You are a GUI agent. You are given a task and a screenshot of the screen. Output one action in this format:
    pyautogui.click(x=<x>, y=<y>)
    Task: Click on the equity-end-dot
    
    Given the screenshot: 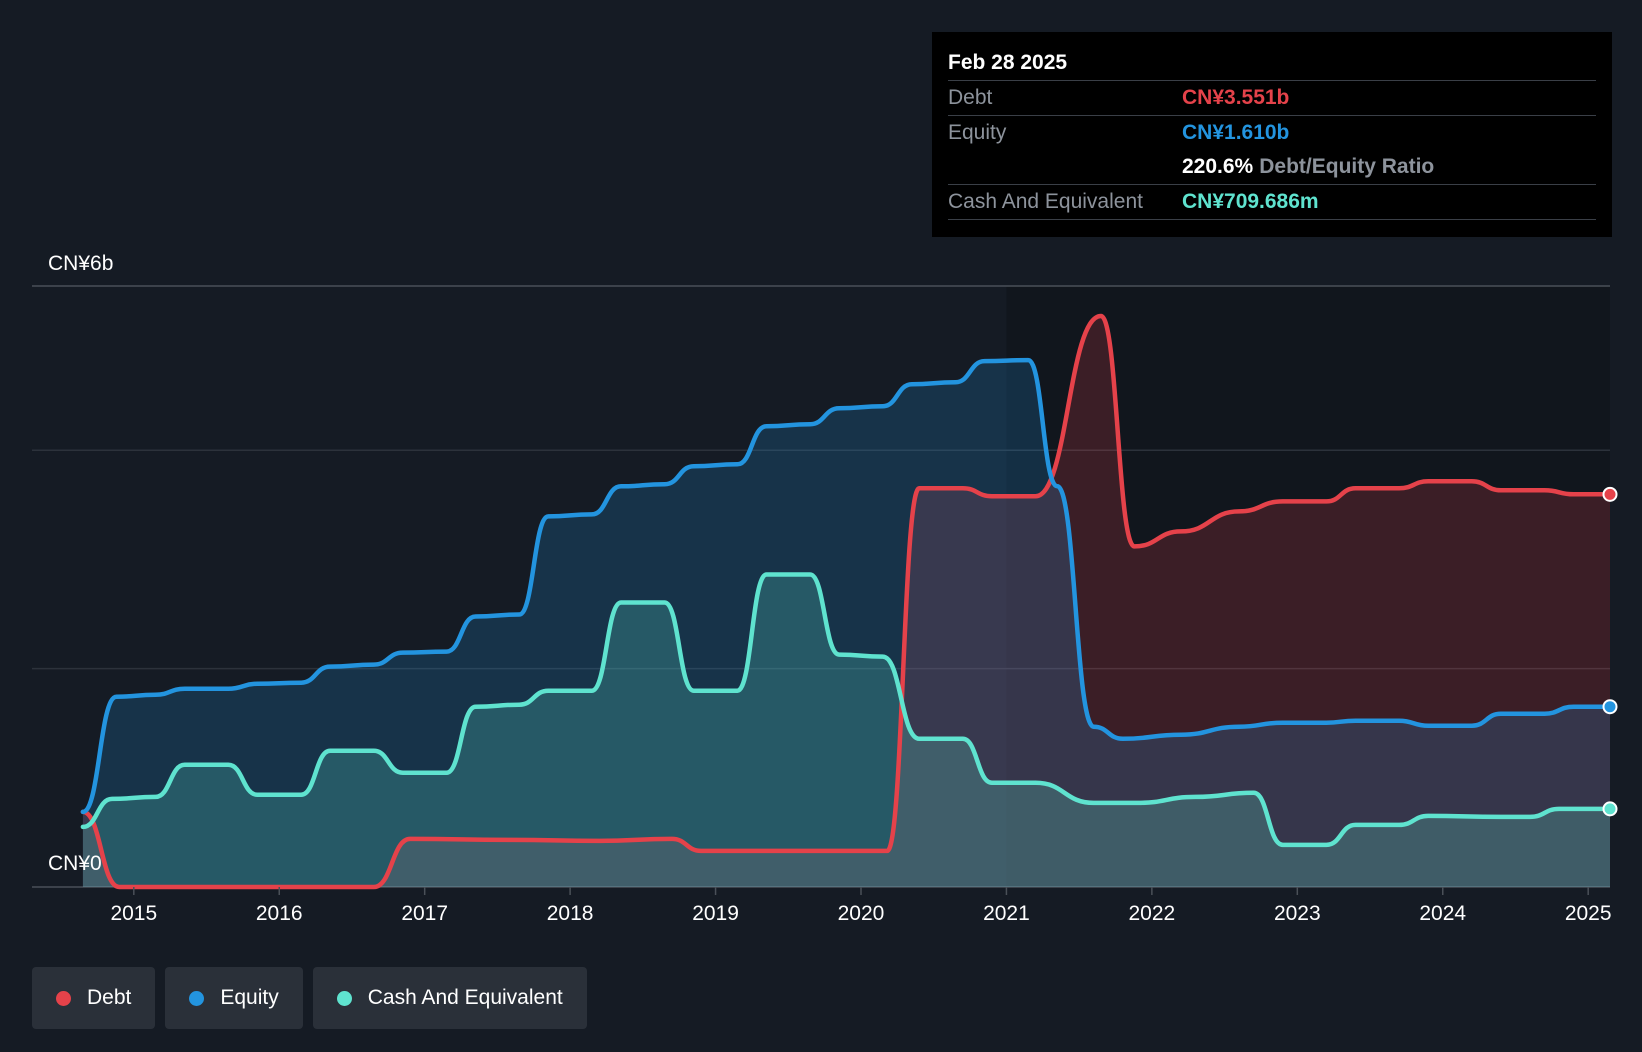 What is the action you would take?
    pyautogui.click(x=1610, y=707)
    